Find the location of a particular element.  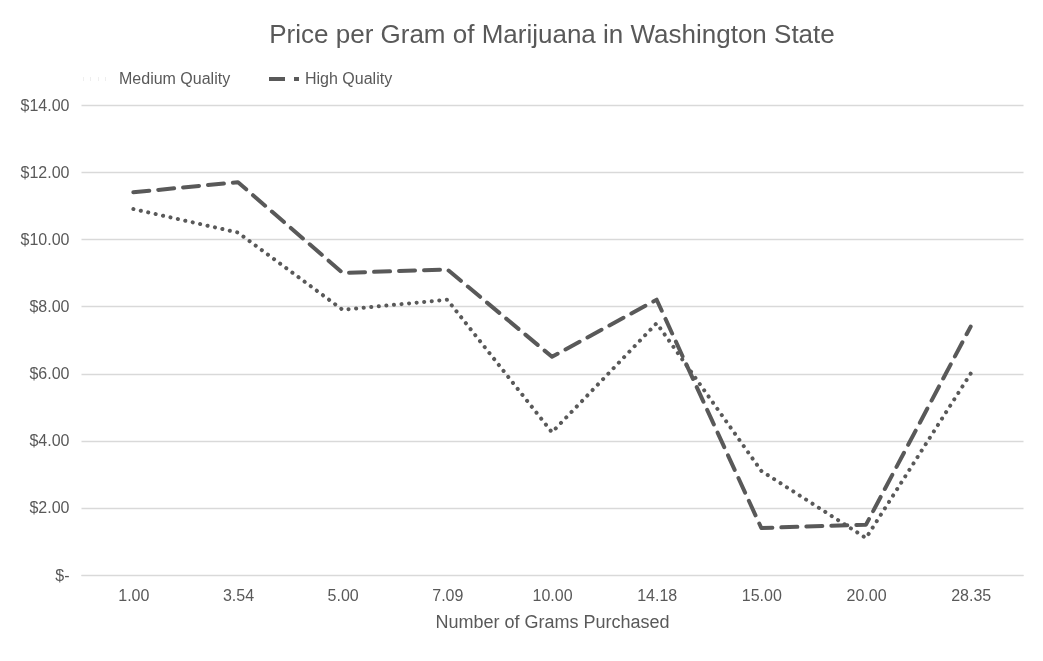

y-tick-label: $12.00 is located at coordinates (45, 172).